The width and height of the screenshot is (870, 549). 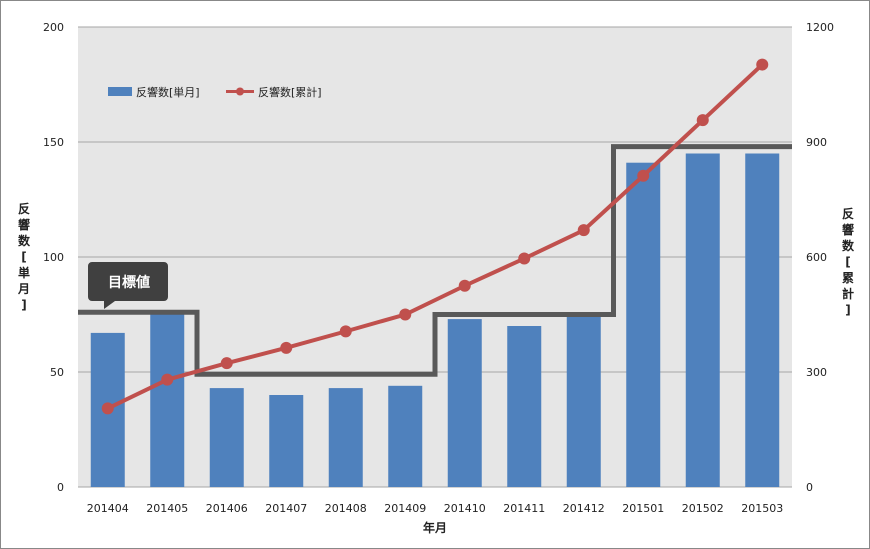 What do you see at coordinates (53, 142) in the screenshot?
I see `left-tick-label: 150` at bounding box center [53, 142].